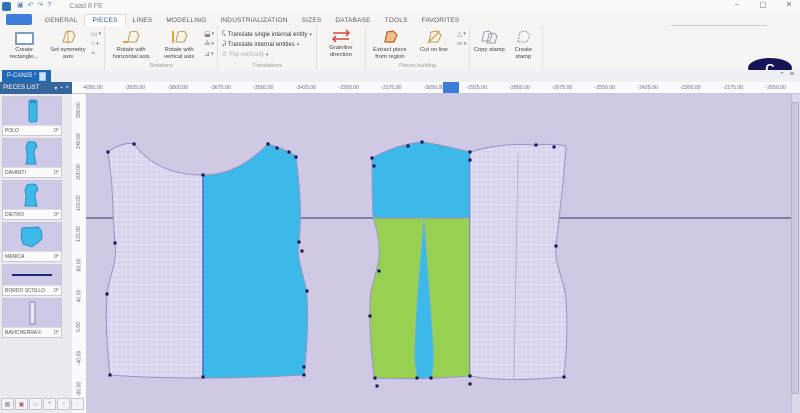  Describe the element at coordinates (20, 5) in the screenshot. I see `save-icon: ▣` at that location.